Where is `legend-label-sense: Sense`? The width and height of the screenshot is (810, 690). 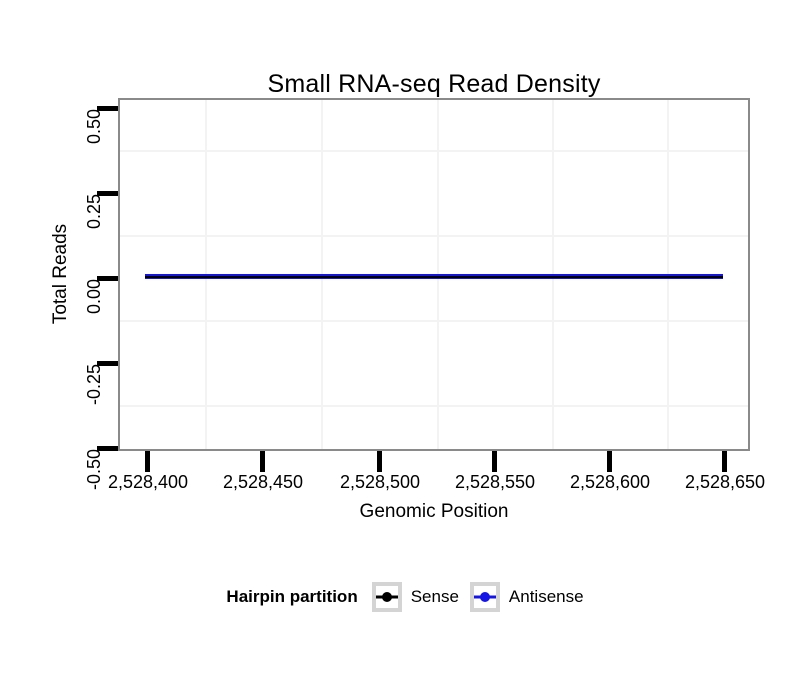
legend-label-sense: Sense is located at coordinates (434, 596).